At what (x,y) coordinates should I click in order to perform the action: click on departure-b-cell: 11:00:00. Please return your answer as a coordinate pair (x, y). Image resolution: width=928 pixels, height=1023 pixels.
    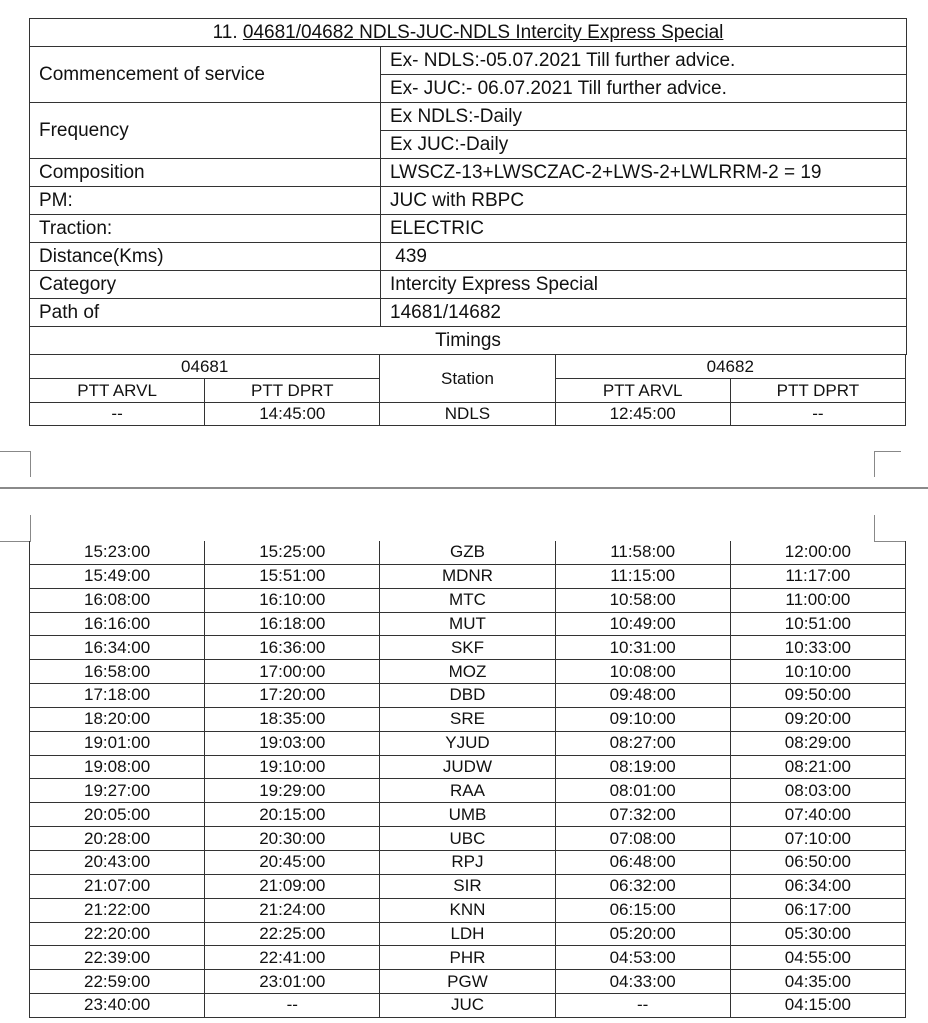
    Looking at the image, I should click on (818, 600).